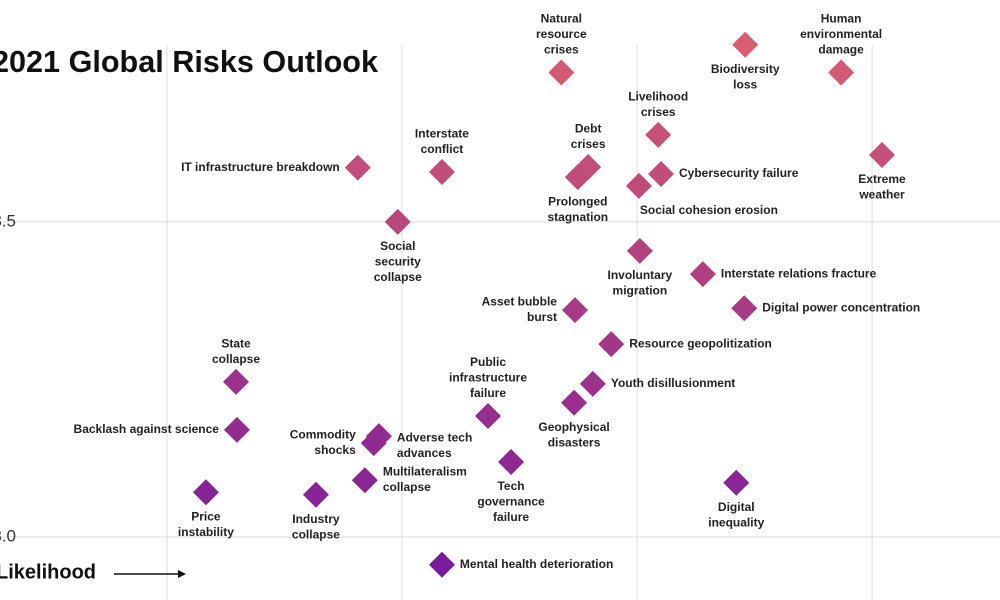 Image resolution: width=1000 pixels, height=600 pixels. I want to click on point-label: Mental health deterioration, so click(536, 564).